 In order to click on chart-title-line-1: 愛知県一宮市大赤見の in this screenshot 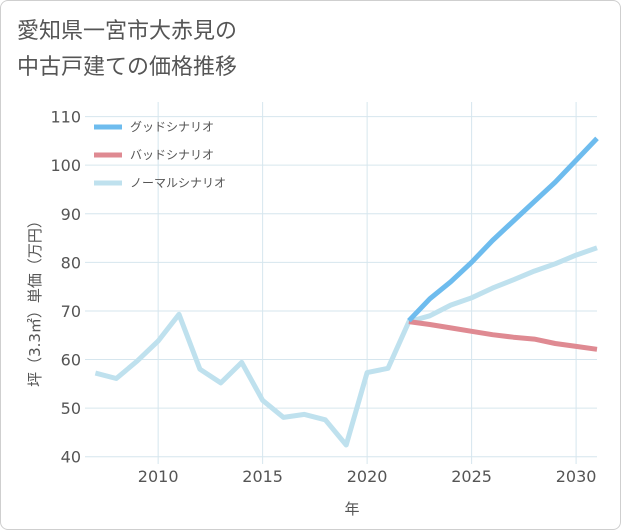, I will do `click(127, 31)`.